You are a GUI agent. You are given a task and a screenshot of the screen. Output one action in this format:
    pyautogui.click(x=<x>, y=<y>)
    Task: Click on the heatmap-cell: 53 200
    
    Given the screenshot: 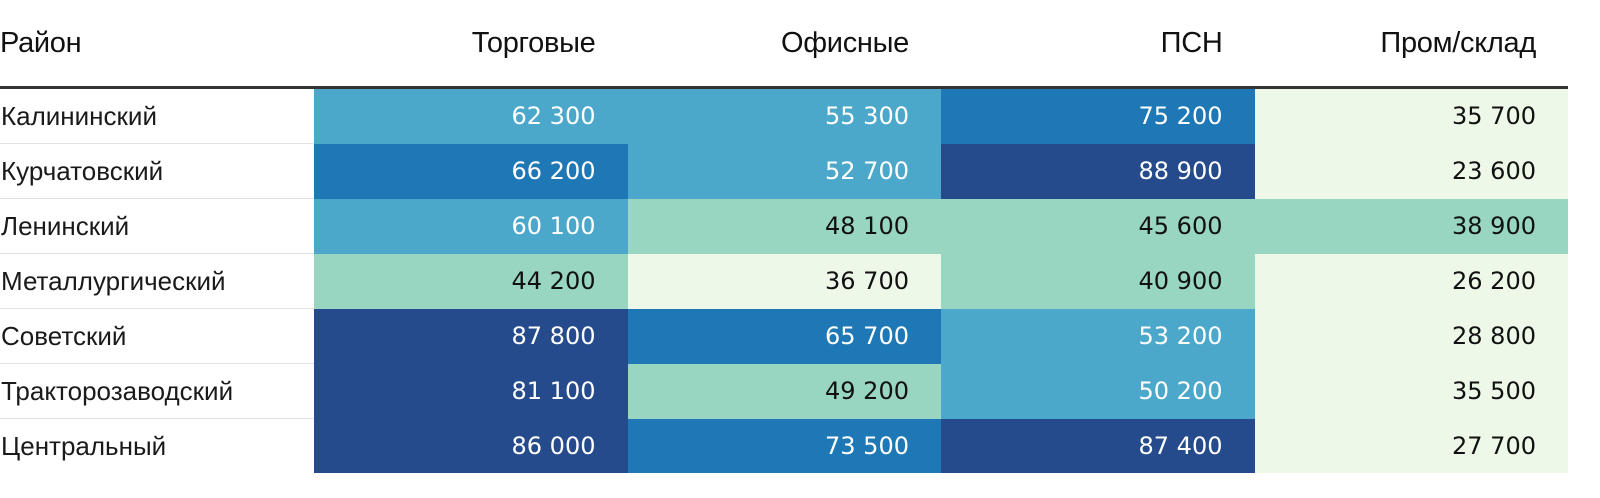 What is the action you would take?
    pyautogui.click(x=1098, y=336)
    